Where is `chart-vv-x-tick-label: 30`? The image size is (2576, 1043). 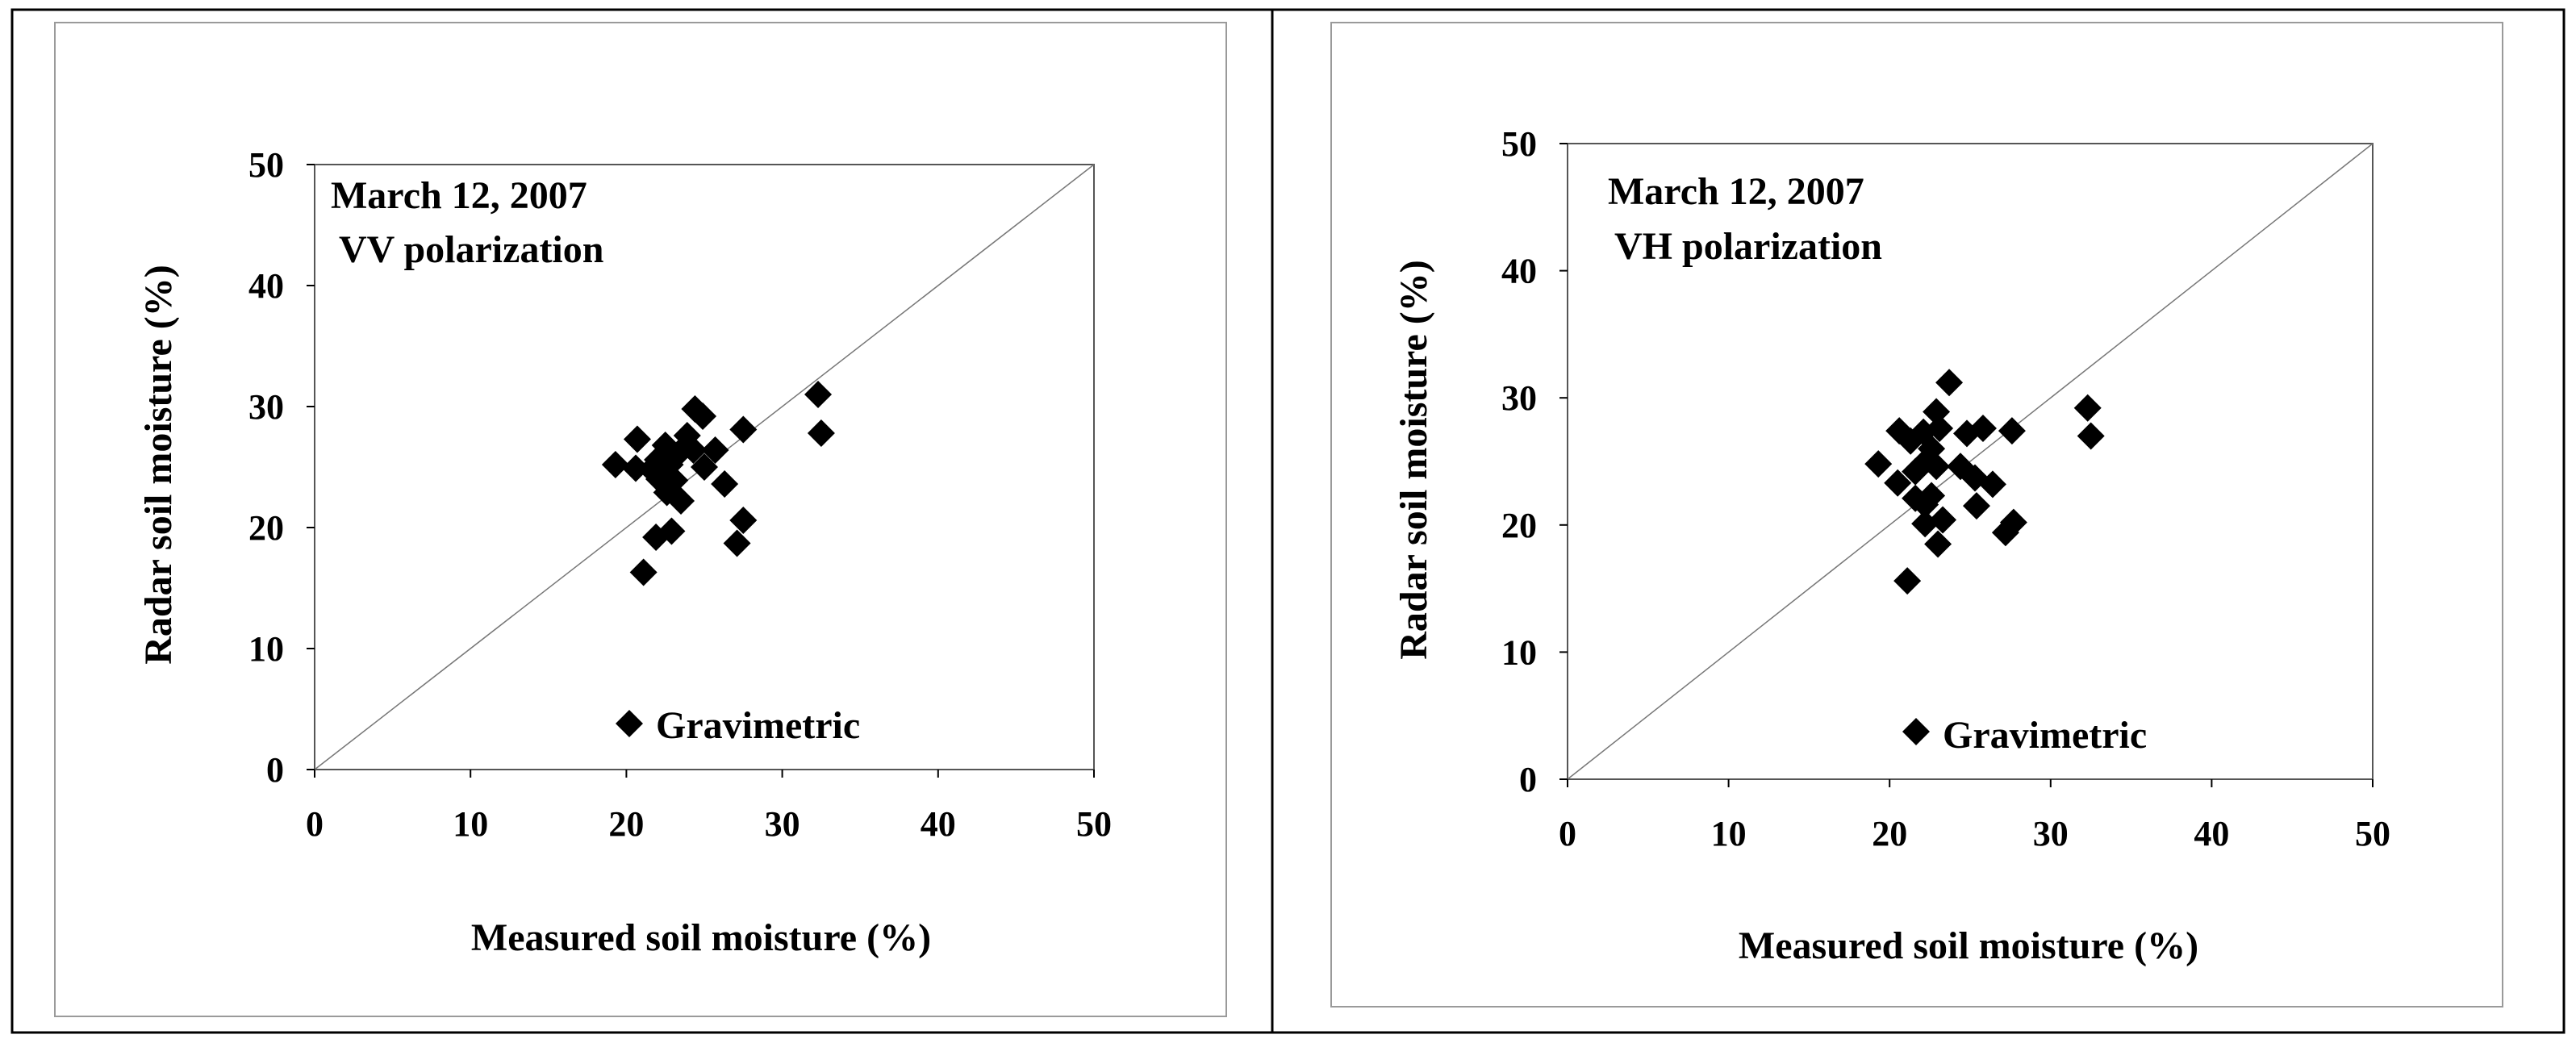
chart-vv-x-tick-label: 30 is located at coordinates (782, 824).